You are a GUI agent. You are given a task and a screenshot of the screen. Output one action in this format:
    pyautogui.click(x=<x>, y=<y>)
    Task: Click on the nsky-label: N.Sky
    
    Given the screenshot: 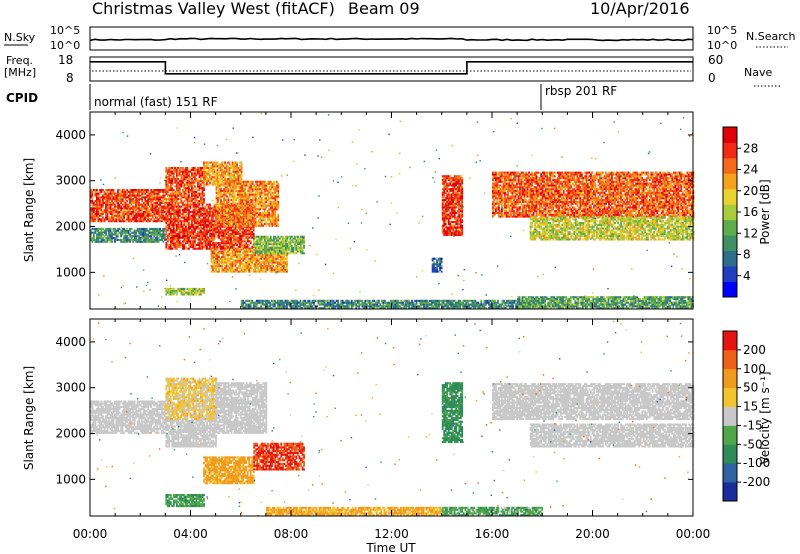 What is the action you would take?
    pyautogui.click(x=20, y=37)
    